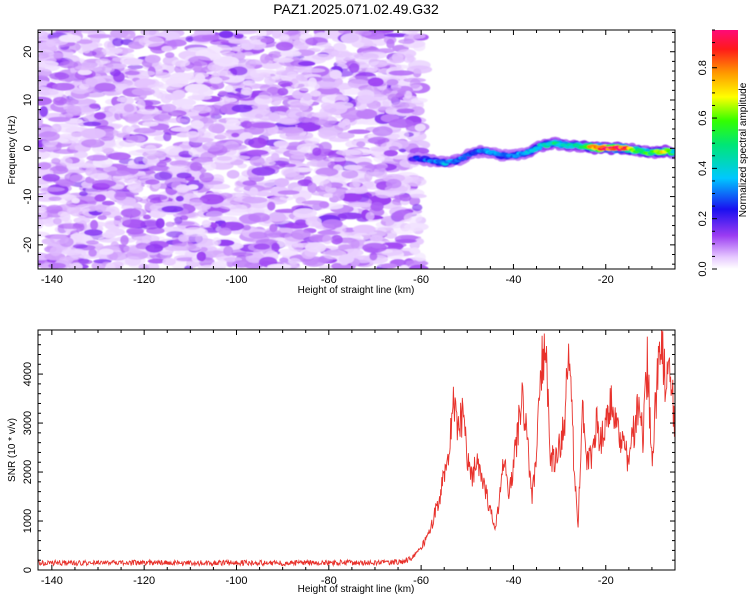  I want to click on spectrogram-x-tick-label: -60, so click(421, 280).